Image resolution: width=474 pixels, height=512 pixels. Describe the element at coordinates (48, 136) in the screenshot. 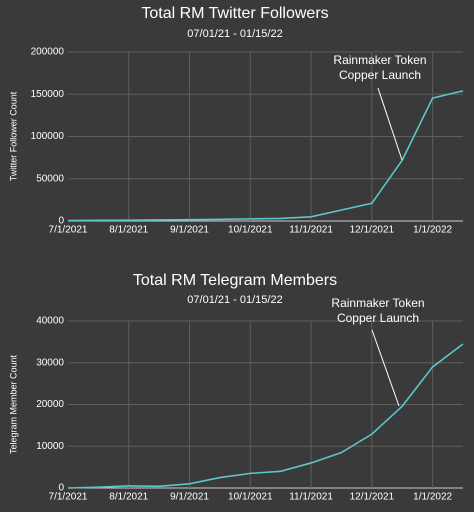

I see `y-tick-label: 100000` at that location.